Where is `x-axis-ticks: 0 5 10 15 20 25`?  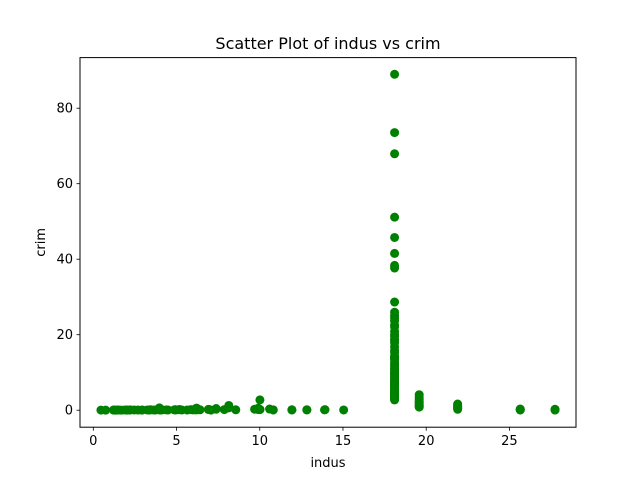
x-axis-ticks: 0 5 10 15 20 25 is located at coordinates (303, 438).